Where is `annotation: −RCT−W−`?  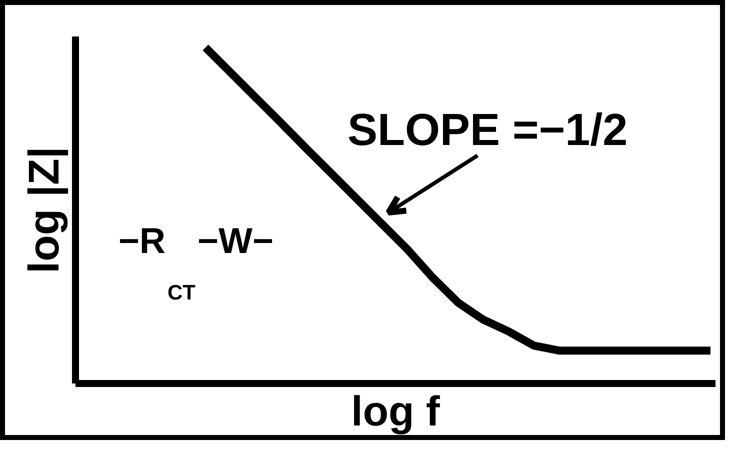 annotation: −RCT−W− is located at coordinates (196, 262).